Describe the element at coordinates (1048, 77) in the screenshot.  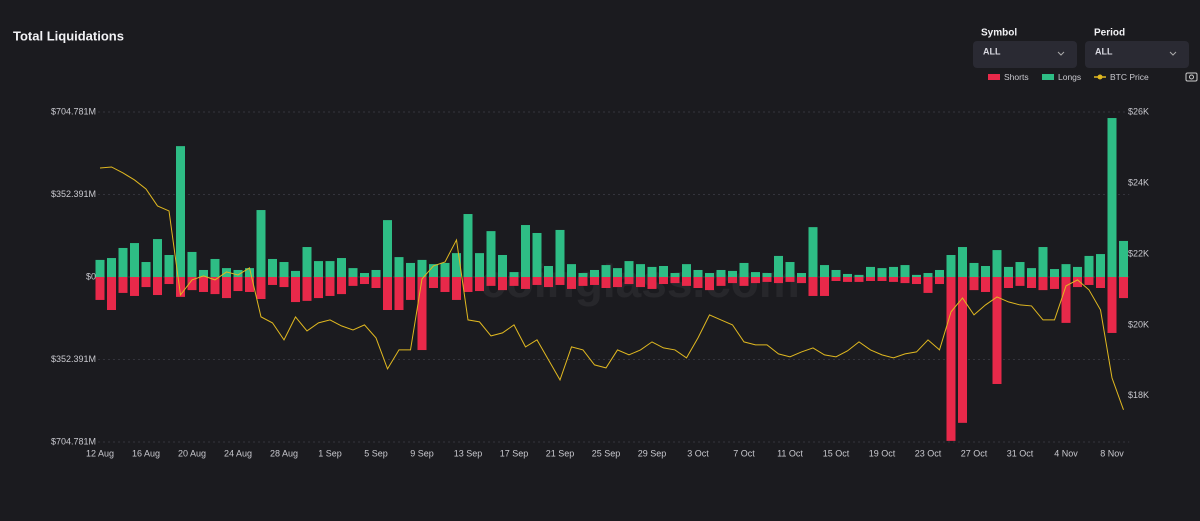
I see `legend-swatch` at that location.